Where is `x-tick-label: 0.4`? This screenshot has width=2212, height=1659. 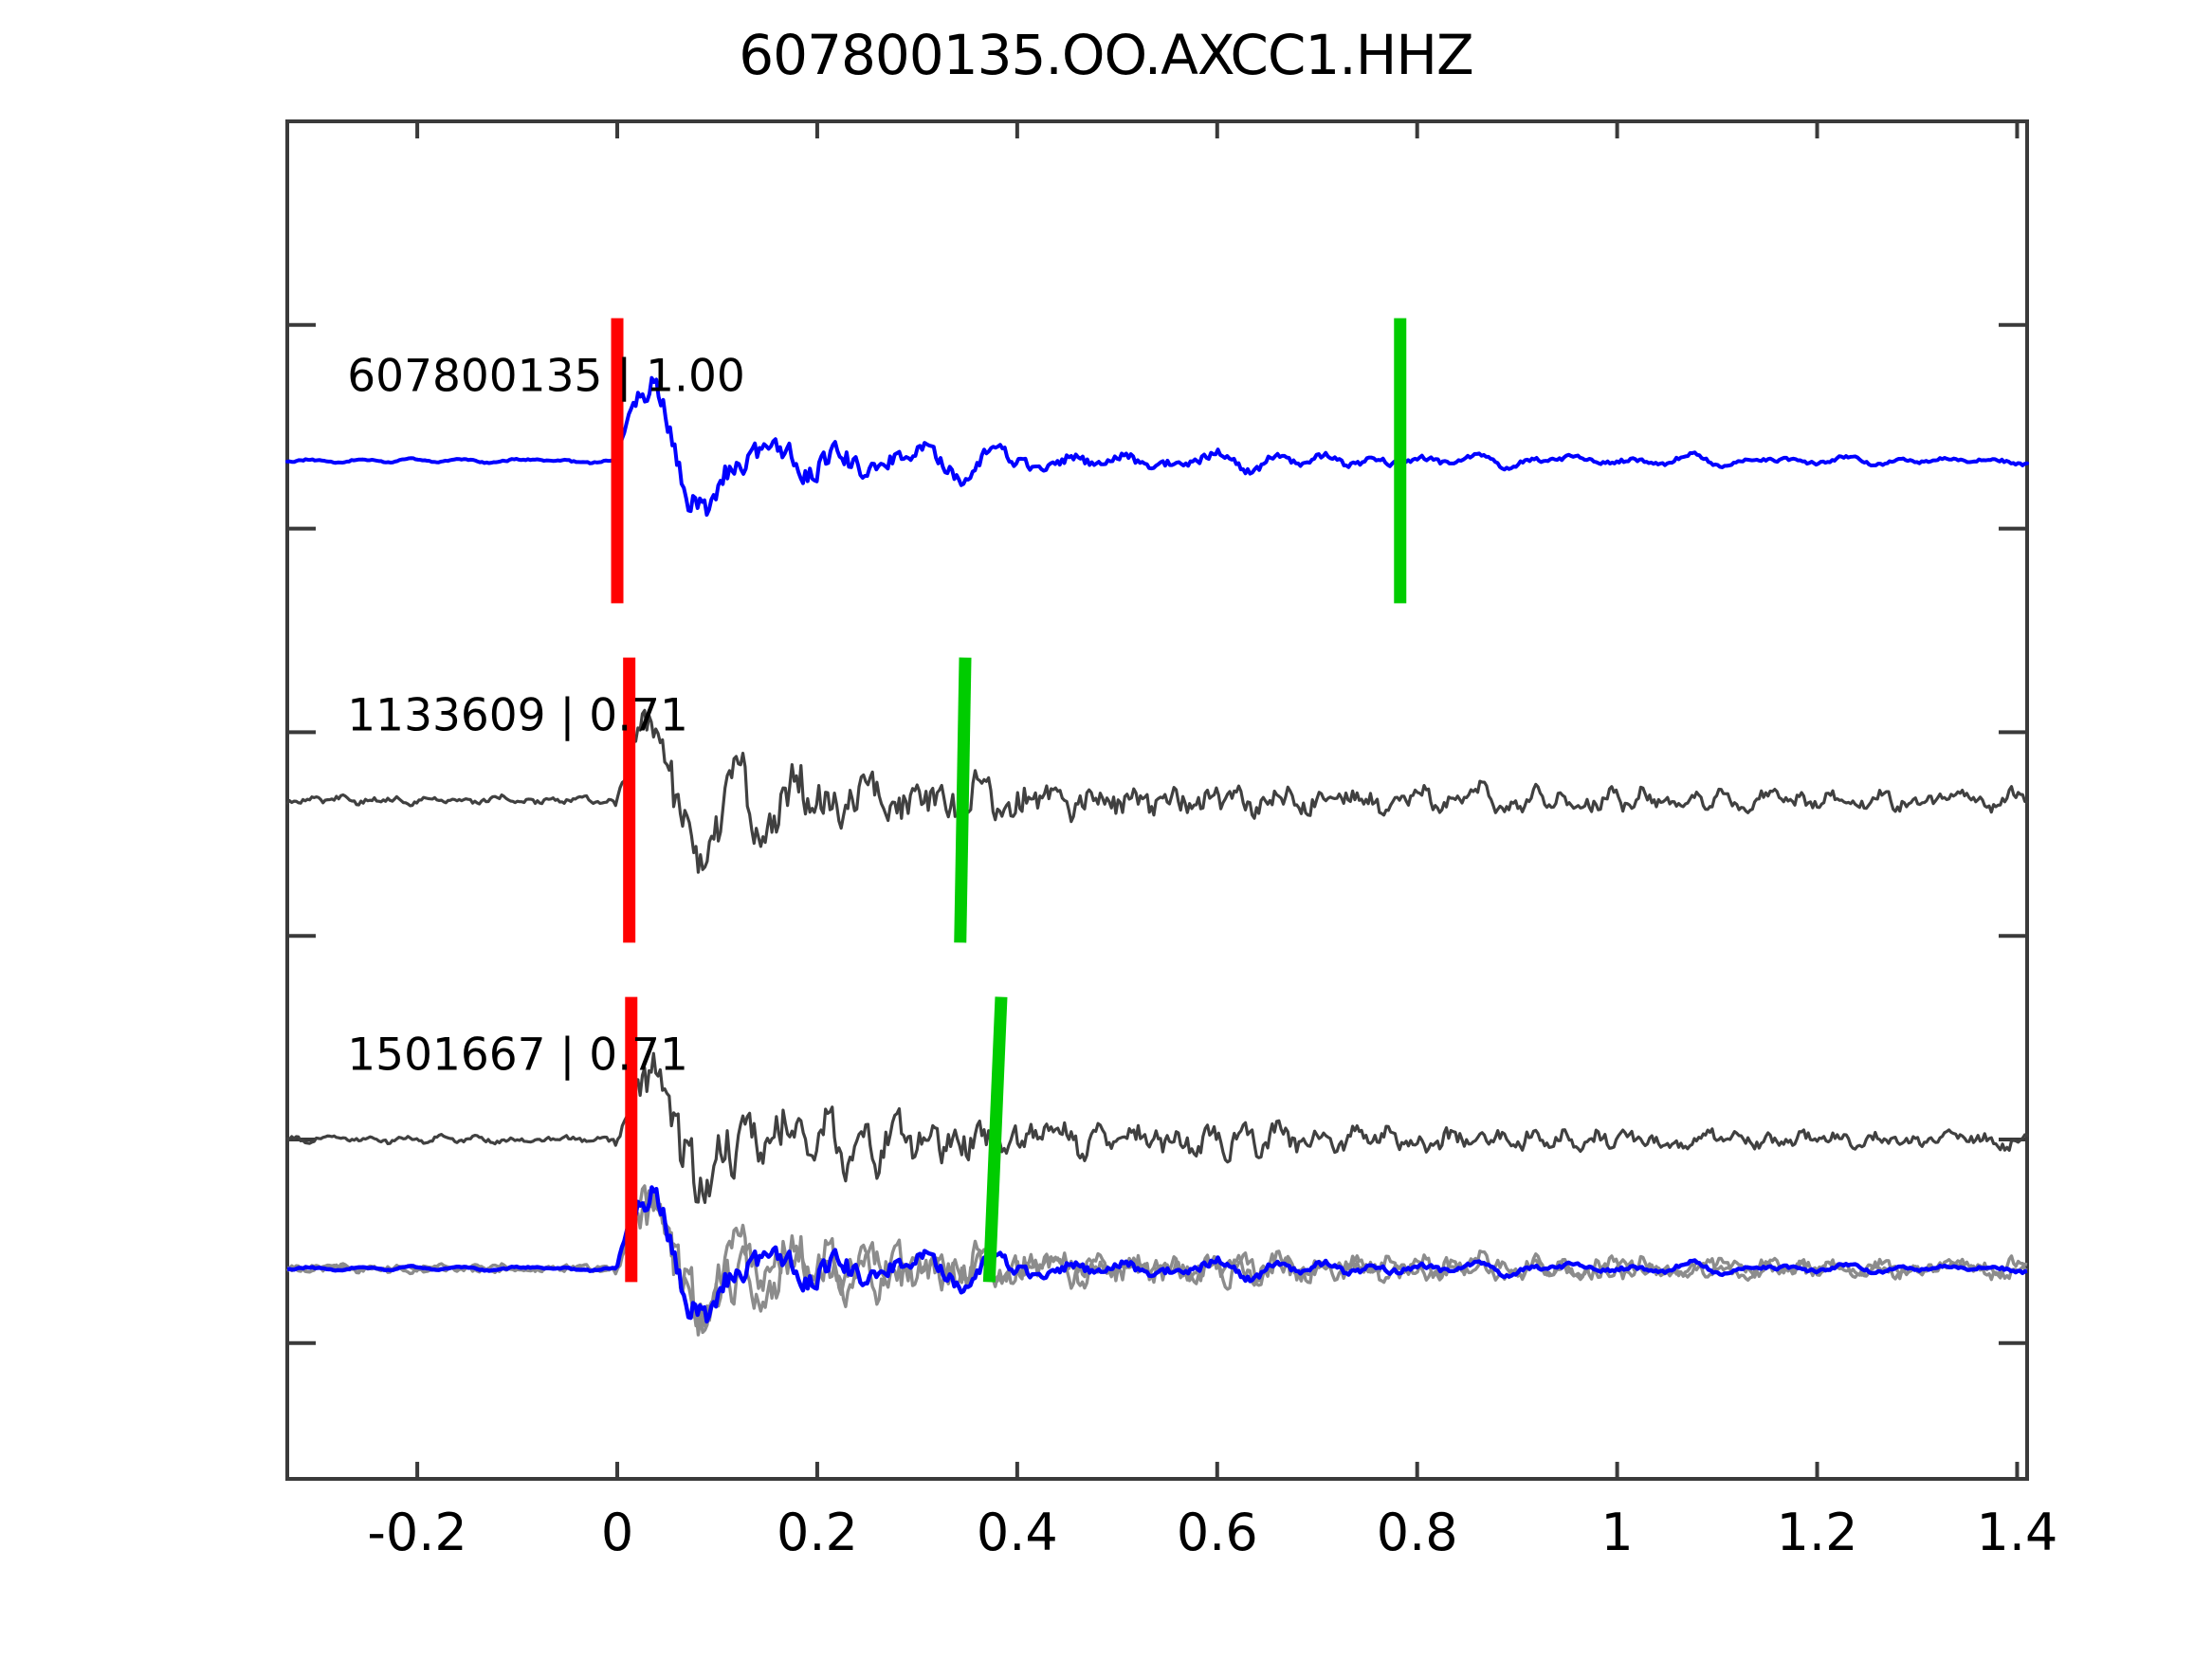 x-tick-label: 0.4 is located at coordinates (1017, 1532).